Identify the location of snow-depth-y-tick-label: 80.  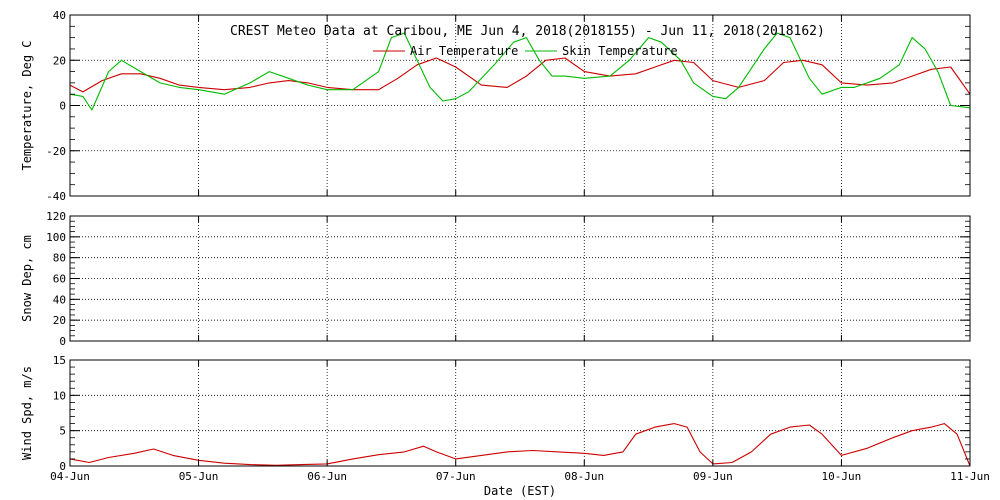
(59, 258).